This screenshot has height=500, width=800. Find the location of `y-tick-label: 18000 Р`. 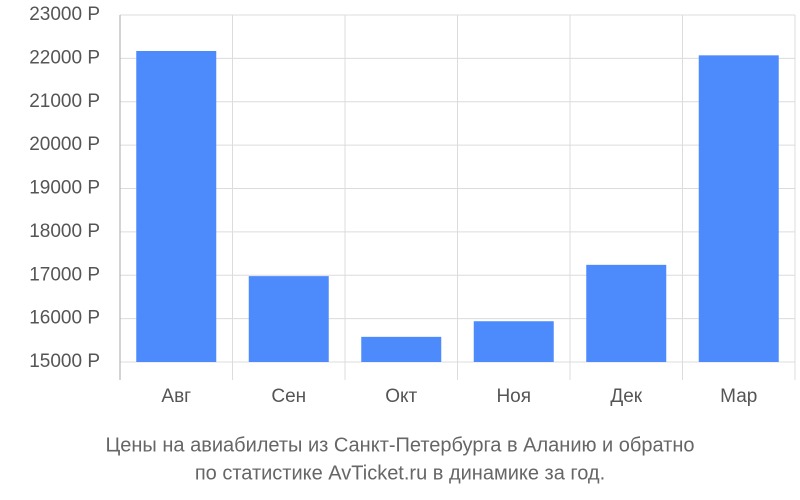

y-tick-label: 18000 Р is located at coordinates (64, 231).